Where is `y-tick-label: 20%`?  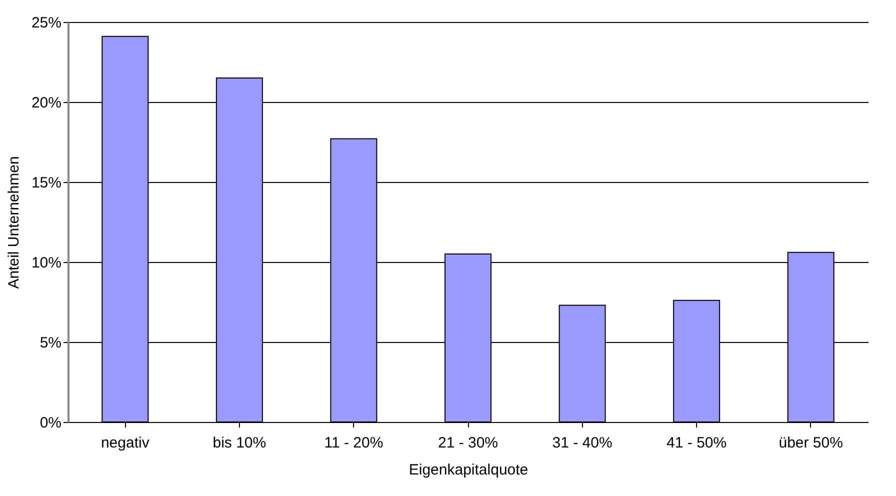 y-tick-label: 20% is located at coordinates (46, 103).